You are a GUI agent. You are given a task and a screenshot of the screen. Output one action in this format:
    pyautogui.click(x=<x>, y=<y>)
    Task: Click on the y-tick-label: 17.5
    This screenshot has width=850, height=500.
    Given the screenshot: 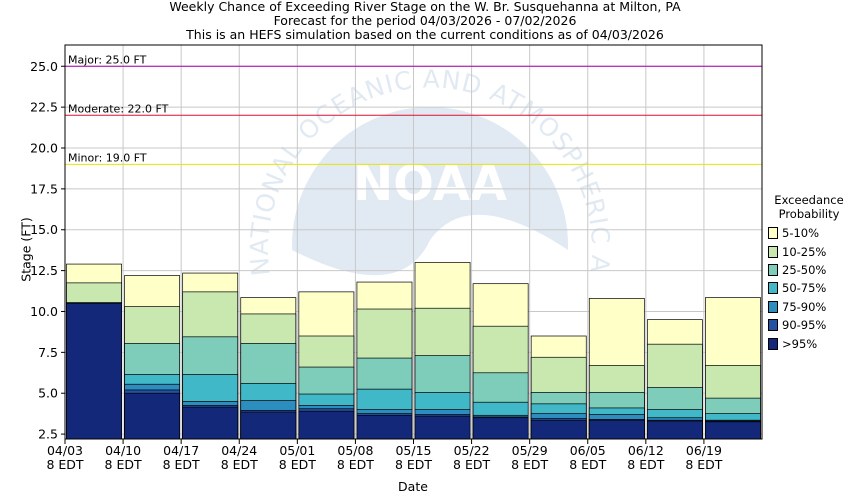 What is the action you would take?
    pyautogui.click(x=44, y=188)
    